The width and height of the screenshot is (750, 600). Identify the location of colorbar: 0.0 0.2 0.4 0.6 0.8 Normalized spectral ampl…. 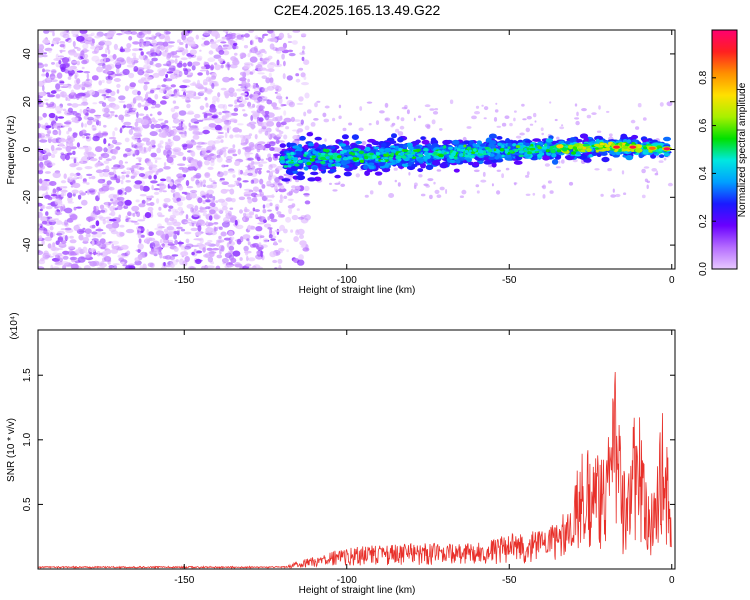
(723, 152).